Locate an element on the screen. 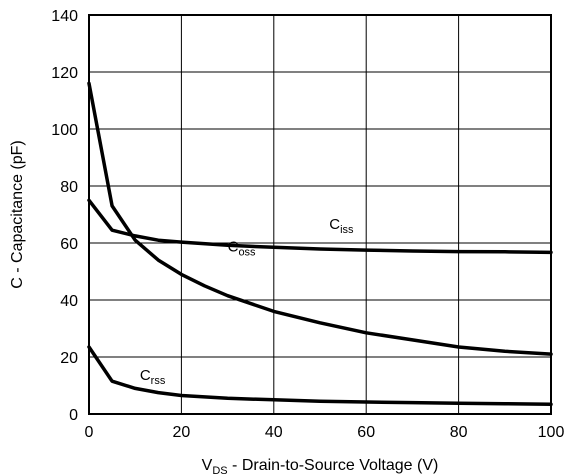 This screenshot has width=571, height=476. x-tick-label: 100 is located at coordinates (551, 432).